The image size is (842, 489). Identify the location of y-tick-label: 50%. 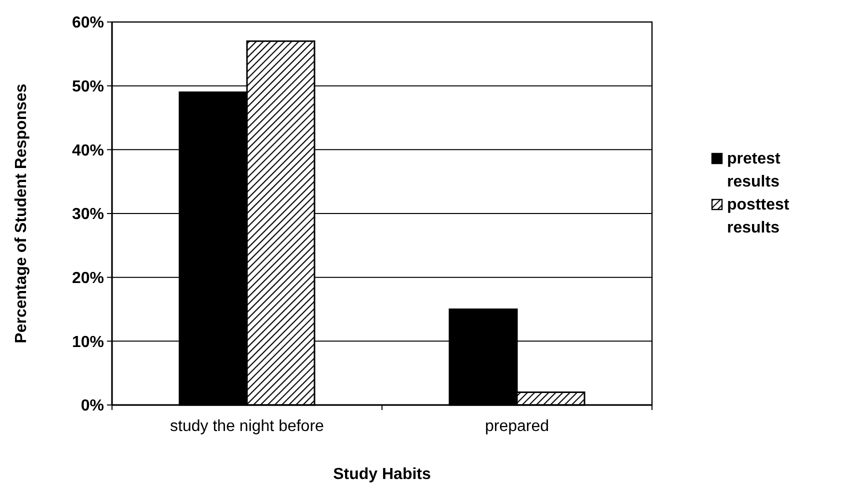
(88, 87).